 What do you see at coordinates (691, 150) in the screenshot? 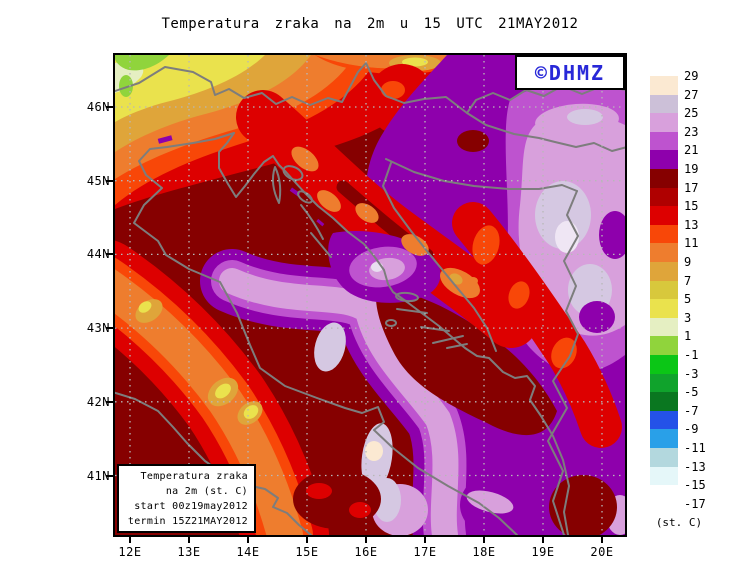
I see `colorbar-level-label: 21` at bounding box center [691, 150].